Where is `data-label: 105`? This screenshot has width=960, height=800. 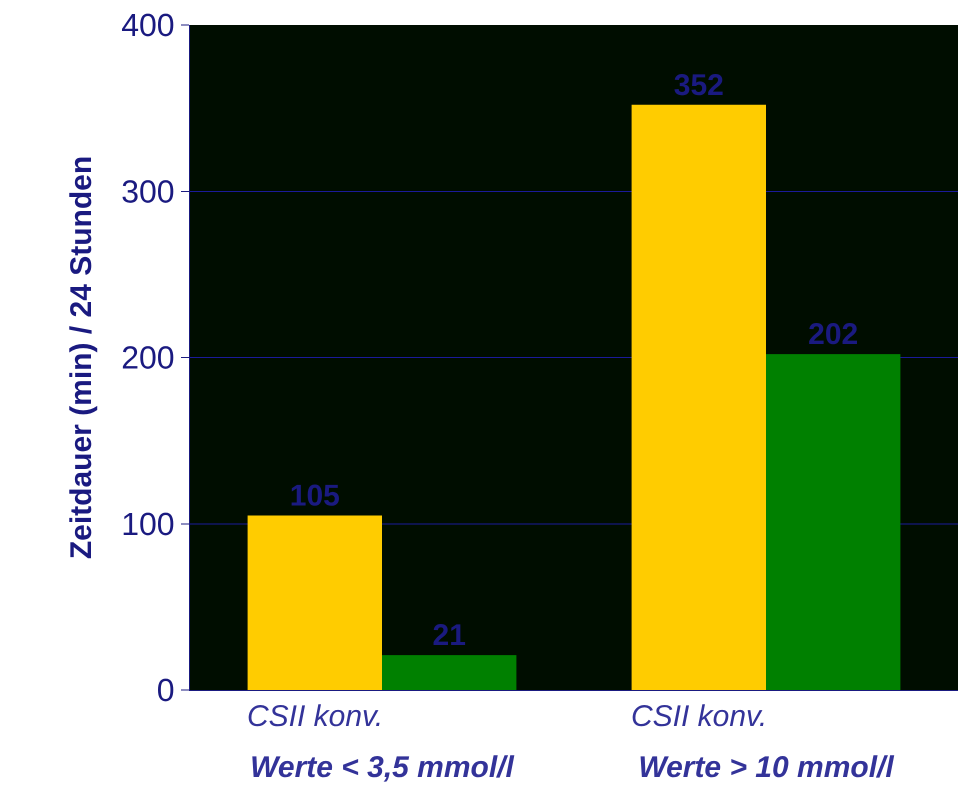 data-label: 105 is located at coordinates (315, 495).